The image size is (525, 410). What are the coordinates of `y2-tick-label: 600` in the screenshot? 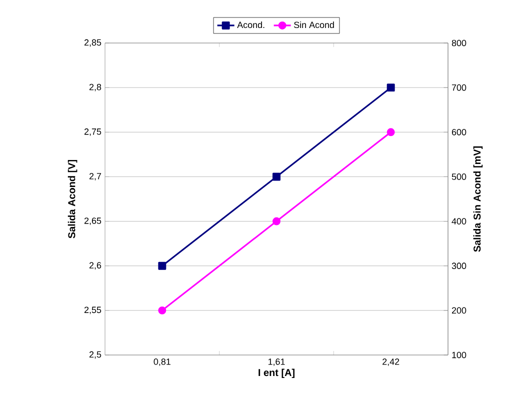 It's located at (459, 132).